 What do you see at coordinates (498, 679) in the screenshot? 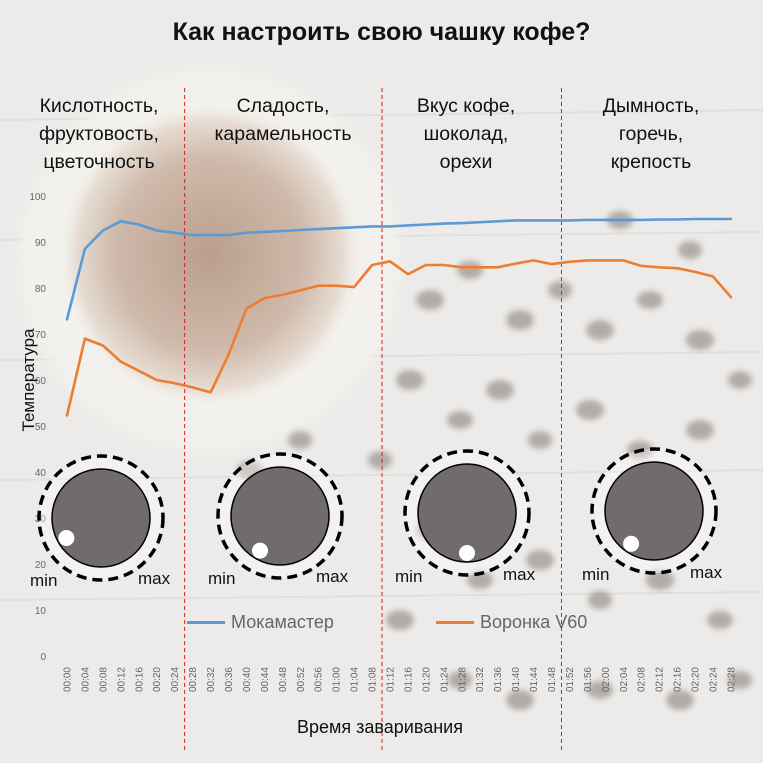
I see `x-tick-label: 01:36` at bounding box center [498, 679].